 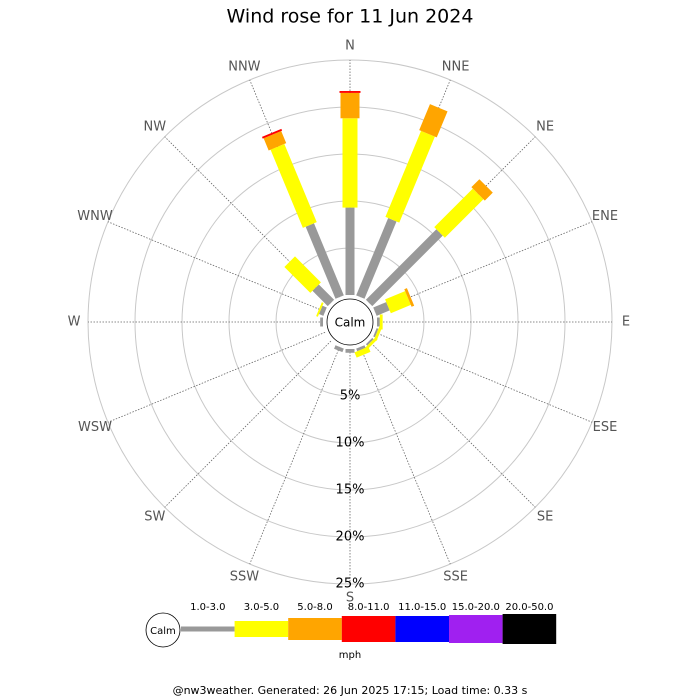 I want to click on legend-label: 11.0-15.0, so click(x=422, y=607).